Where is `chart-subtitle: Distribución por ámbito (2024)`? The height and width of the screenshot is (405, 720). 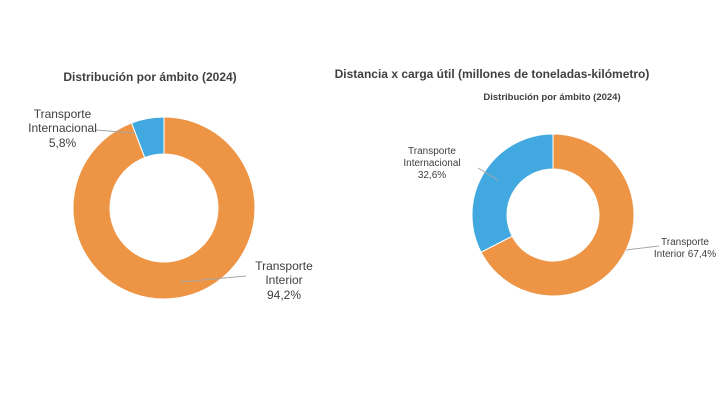 chart-subtitle: Distribución por ámbito (2024) is located at coordinates (552, 97).